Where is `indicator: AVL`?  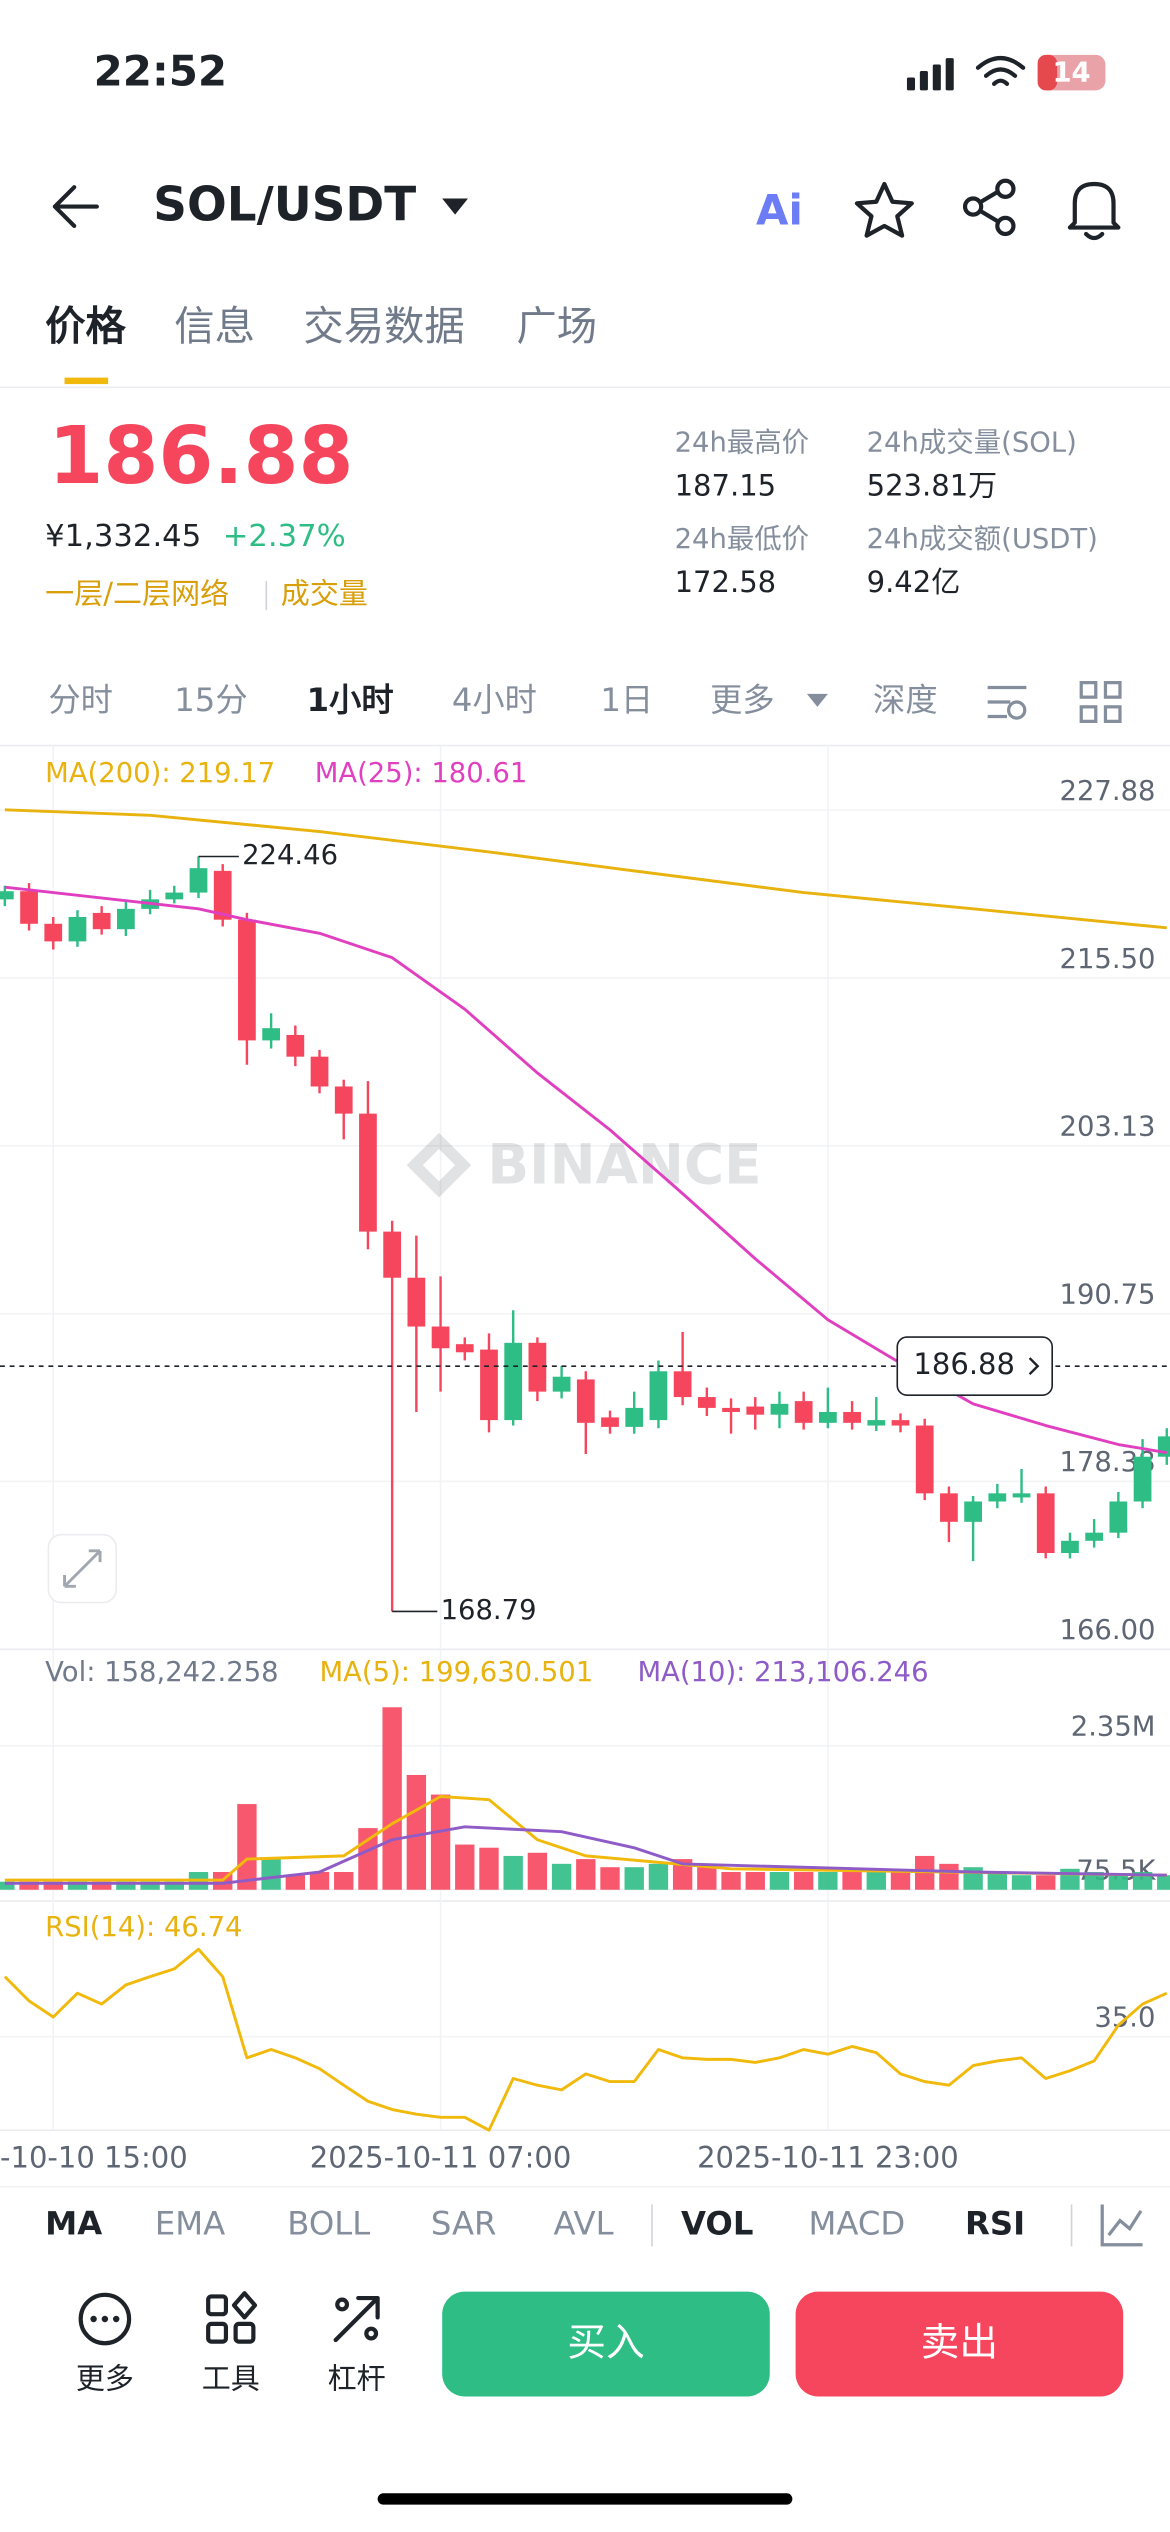 indicator: AVL is located at coordinates (584, 2223).